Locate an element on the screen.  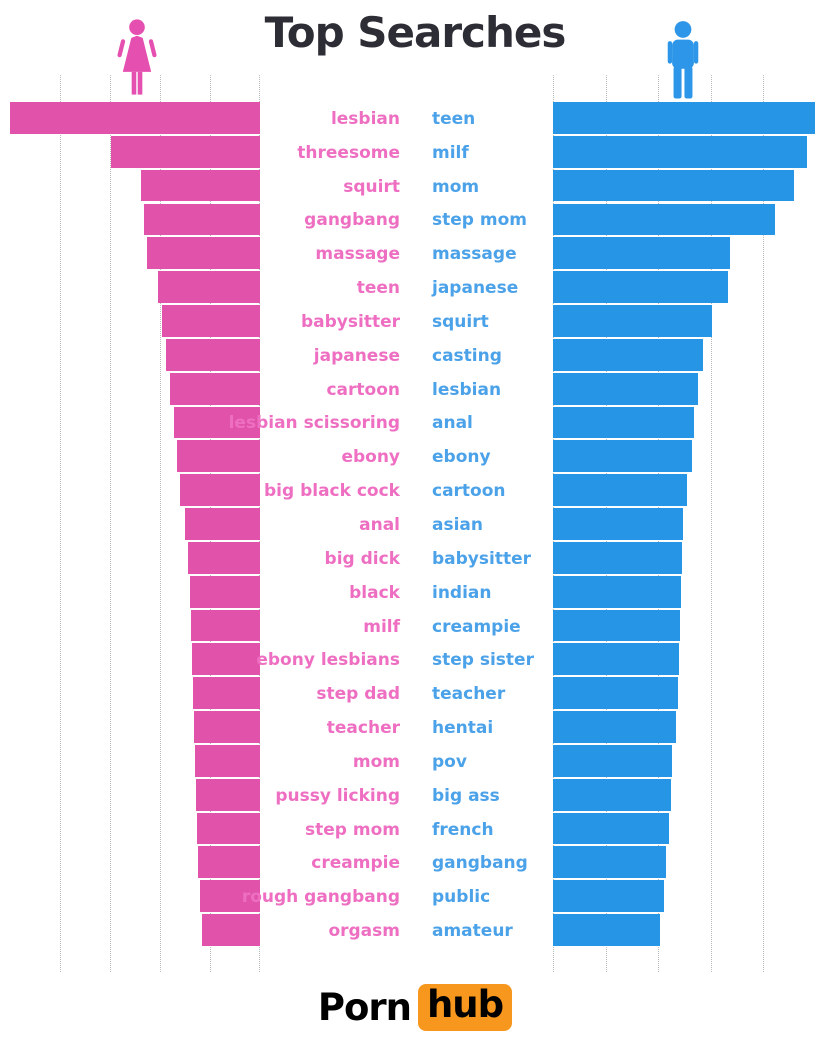
male-term-label: massage is located at coordinates (474, 254).